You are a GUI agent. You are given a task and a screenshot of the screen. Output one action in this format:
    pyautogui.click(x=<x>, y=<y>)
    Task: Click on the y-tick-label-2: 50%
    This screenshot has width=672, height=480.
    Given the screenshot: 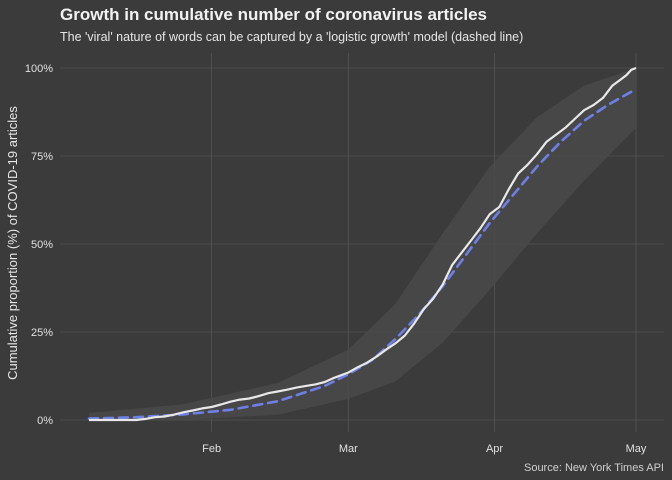 What is the action you would take?
    pyautogui.click(x=42, y=245)
    